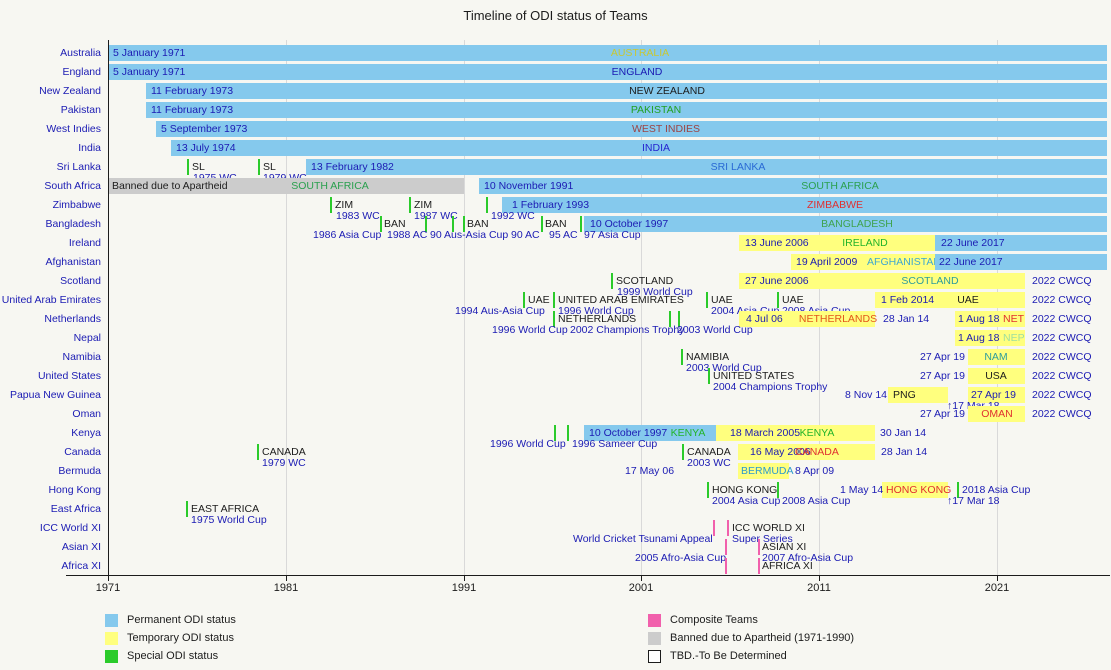 The width and height of the screenshot is (1111, 670). Describe the element at coordinates (75, 509) in the screenshot. I see `row-label-east-africa: East Africa` at that location.